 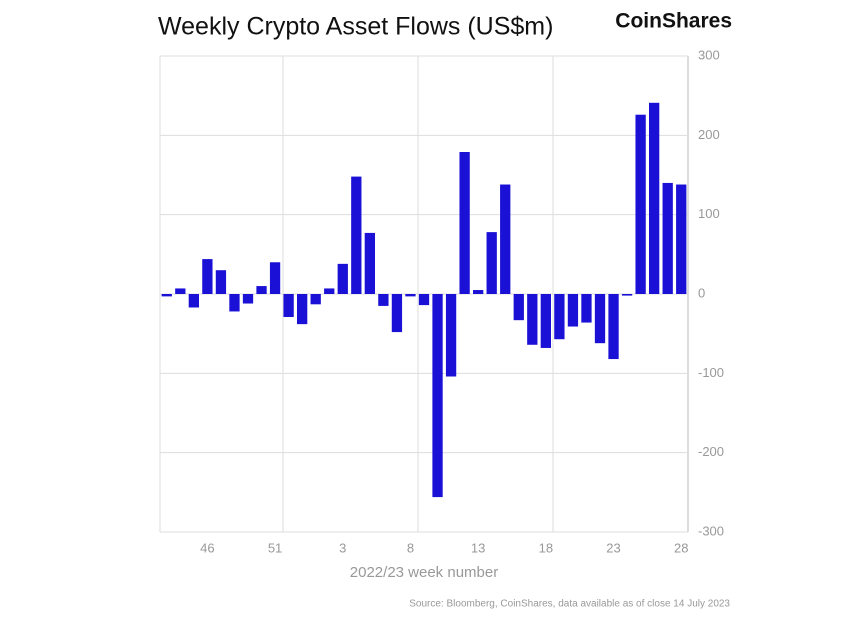 What do you see at coordinates (342, 547) in the screenshot?
I see `x-tick-label: 3` at bounding box center [342, 547].